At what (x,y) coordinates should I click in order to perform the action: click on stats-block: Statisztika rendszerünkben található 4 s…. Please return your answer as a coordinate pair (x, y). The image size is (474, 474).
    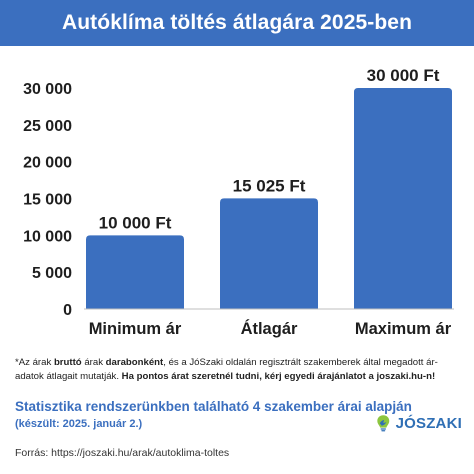
    Looking at the image, I should click on (238, 415).